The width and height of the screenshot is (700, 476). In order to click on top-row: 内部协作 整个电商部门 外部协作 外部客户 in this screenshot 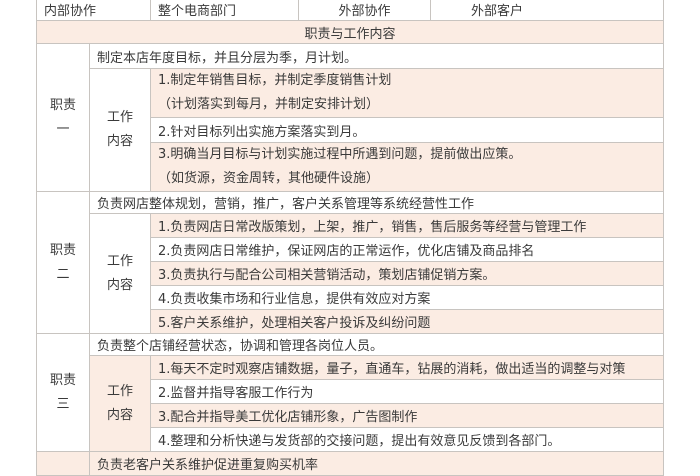, I will do `click(350, 10)`.